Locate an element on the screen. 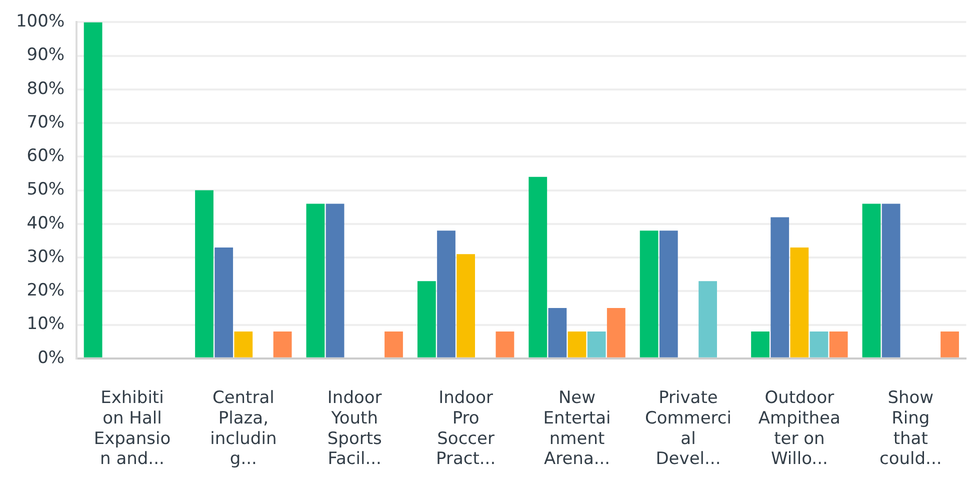 This screenshot has height=500, width=972. y-tick-label: 0% is located at coordinates (51, 358).